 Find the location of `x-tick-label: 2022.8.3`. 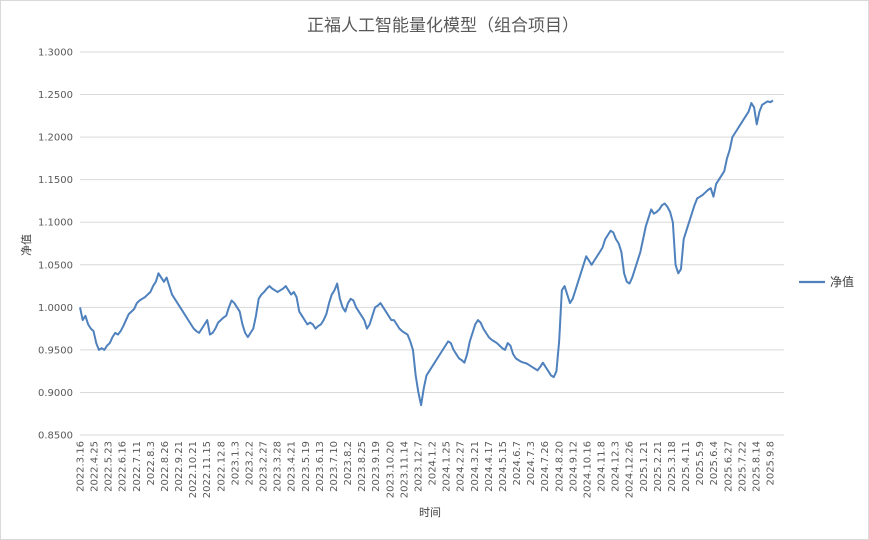

x-tick-label: 2022.8.3 is located at coordinates (151, 463).